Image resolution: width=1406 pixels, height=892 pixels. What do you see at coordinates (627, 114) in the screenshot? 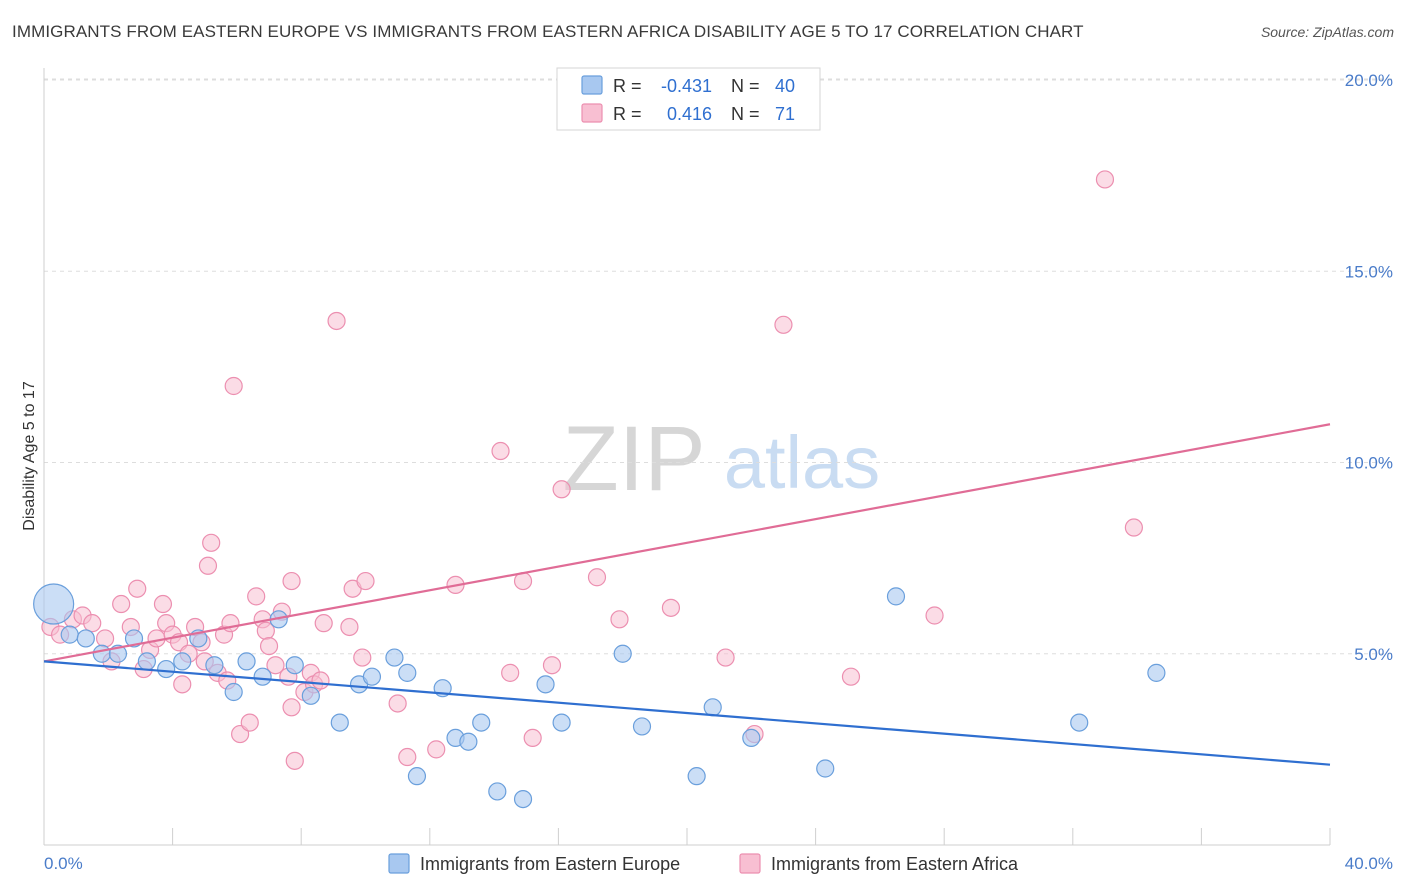
I see `stats-r-label-2: R =` at bounding box center [627, 114].